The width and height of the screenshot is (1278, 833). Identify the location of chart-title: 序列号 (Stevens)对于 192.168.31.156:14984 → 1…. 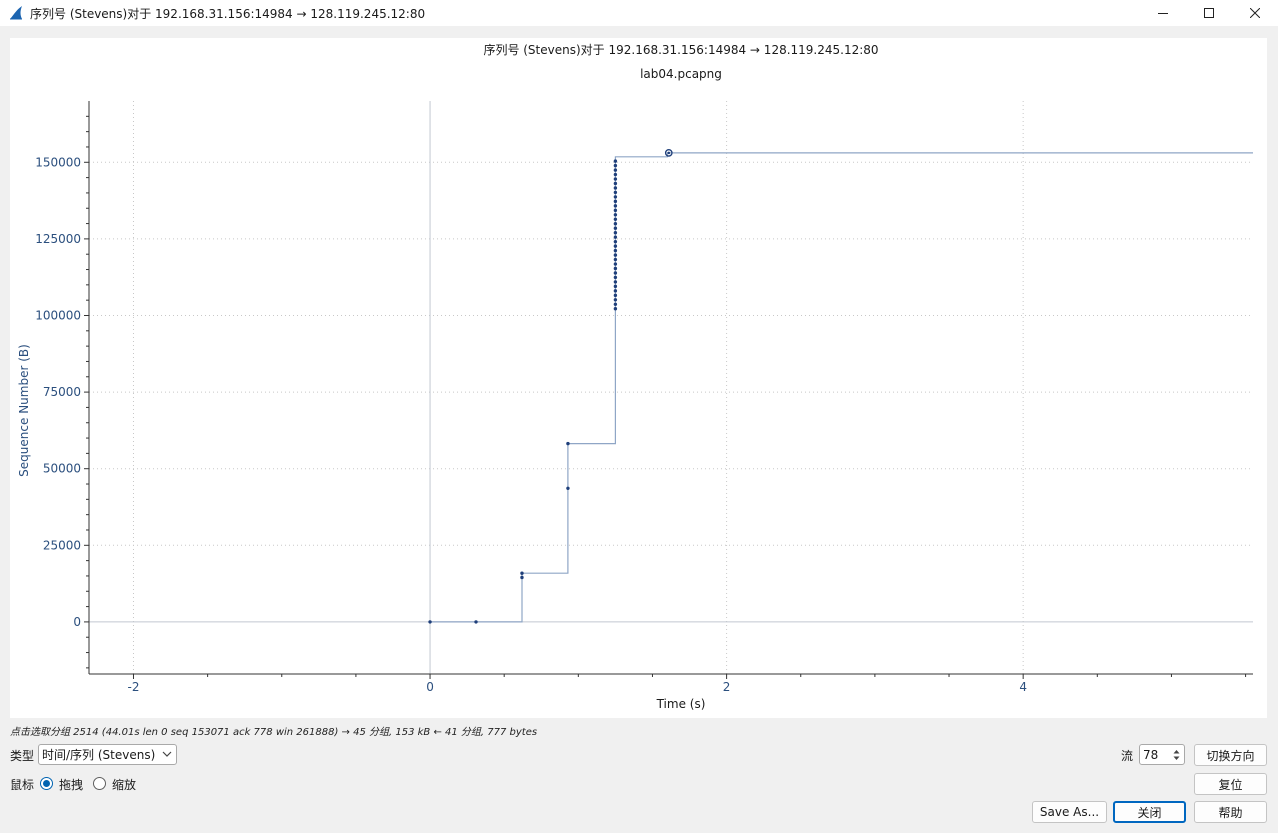
(680, 49).